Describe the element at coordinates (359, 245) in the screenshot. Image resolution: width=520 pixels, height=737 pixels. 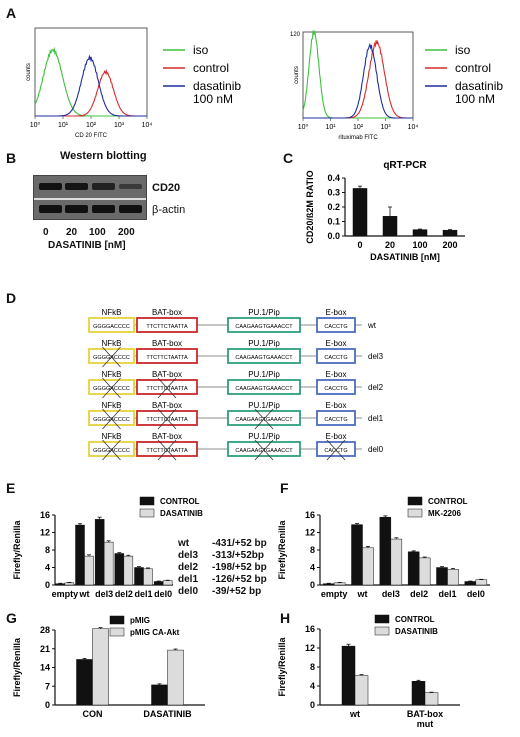
I see `C-cat-0: 0` at that location.